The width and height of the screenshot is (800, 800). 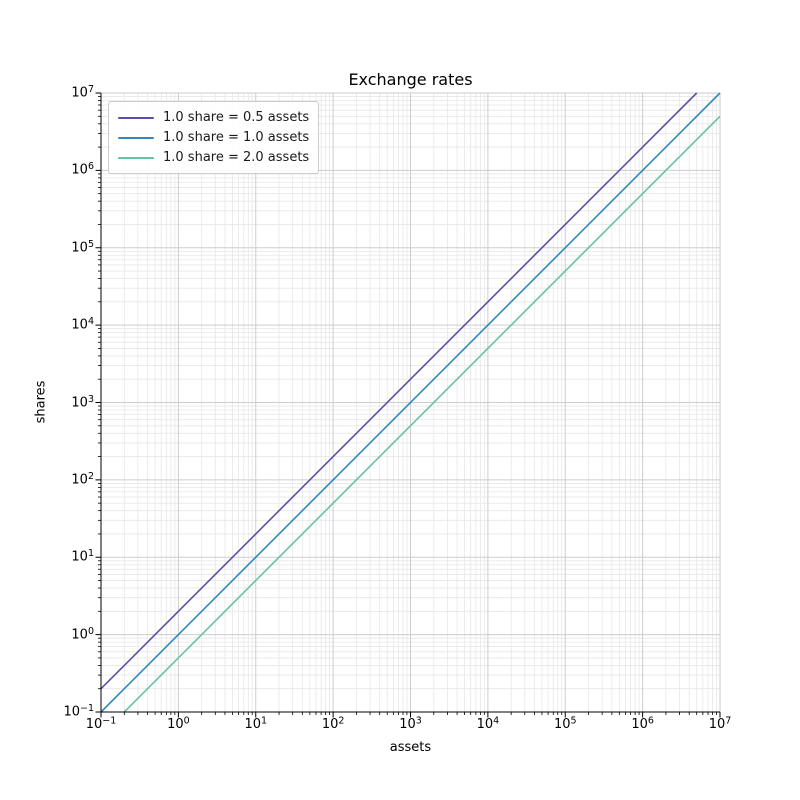 I want to click on x-tick-label: 10⁶, so click(x=642, y=723).